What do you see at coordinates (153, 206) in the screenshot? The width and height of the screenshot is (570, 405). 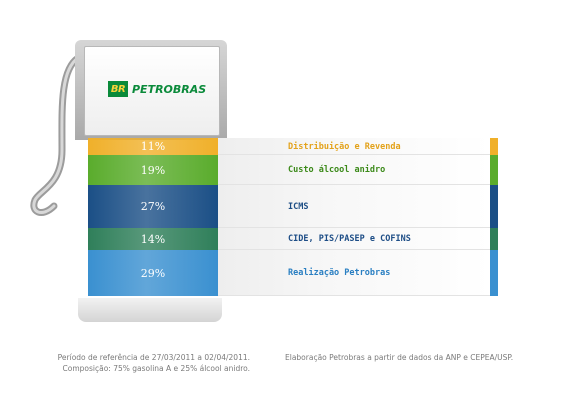 I see `bar-segment: 27%` at bounding box center [153, 206].